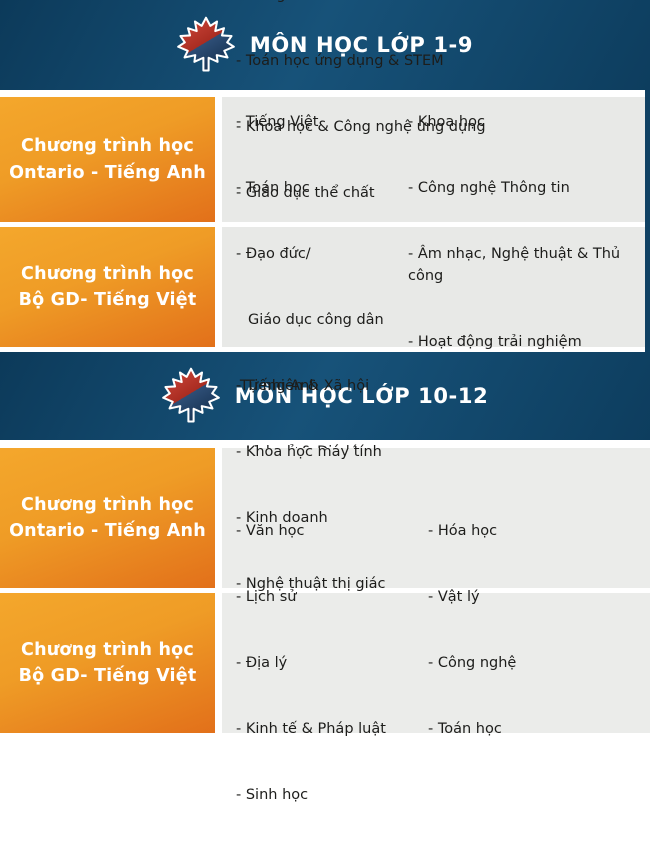  Describe the element at coordinates (463, 531) in the screenshot. I see `subject-item: - Hóa học` at that location.